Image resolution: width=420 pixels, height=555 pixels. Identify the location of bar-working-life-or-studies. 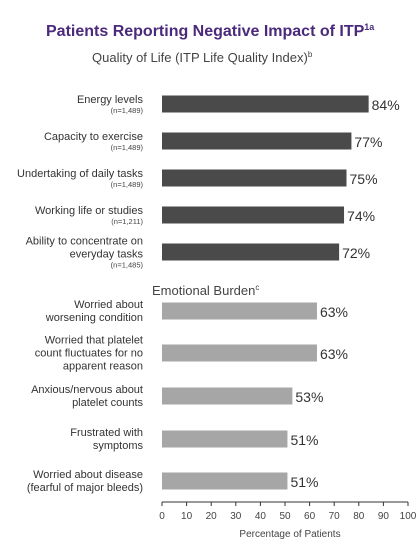
(253, 215).